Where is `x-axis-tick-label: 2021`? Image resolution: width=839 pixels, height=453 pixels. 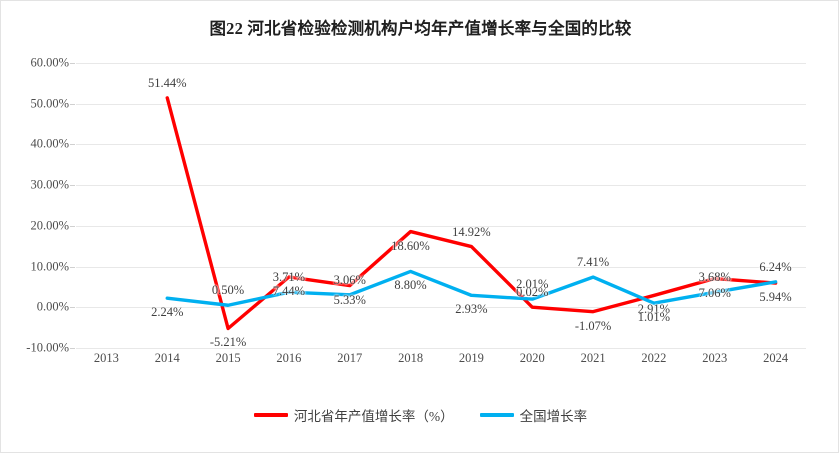
x-axis-tick-label: 2021 is located at coordinates (593, 358).